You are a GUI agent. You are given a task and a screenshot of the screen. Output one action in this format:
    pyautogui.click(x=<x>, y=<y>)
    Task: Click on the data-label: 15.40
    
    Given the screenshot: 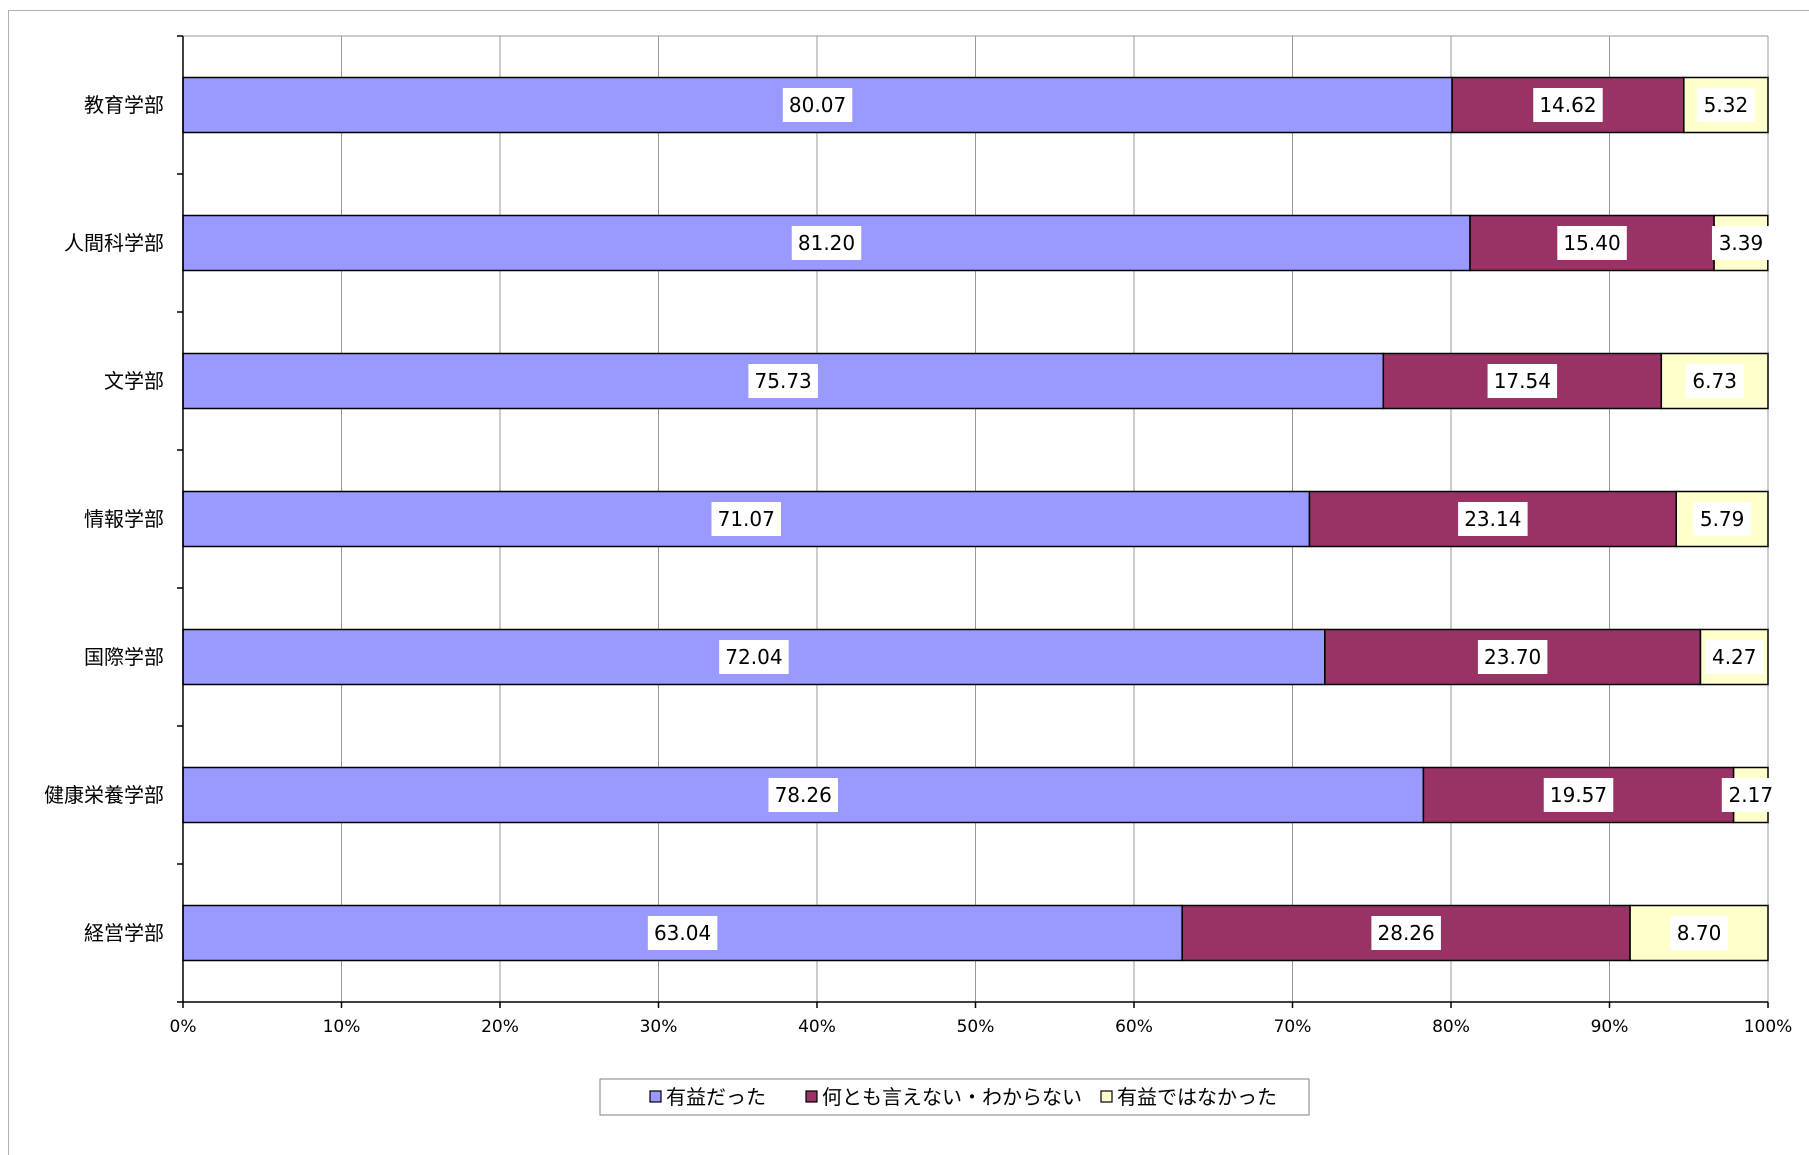 What is the action you would take?
    pyautogui.click(x=1591, y=243)
    